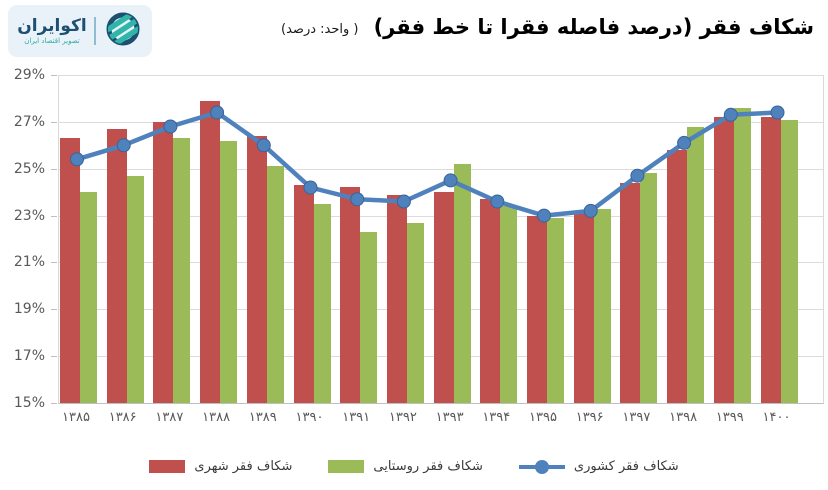  I want to click on legend-item-rural: شکاف فقر روستایی, so click(405, 466).